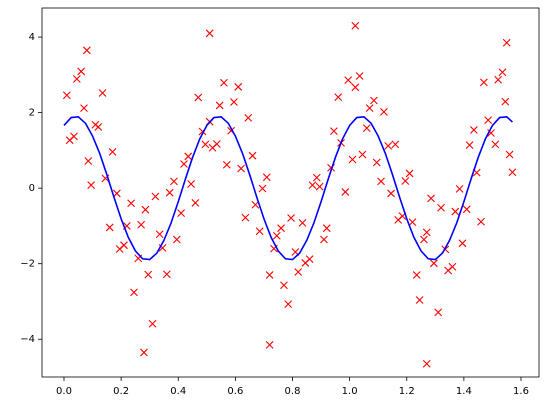  Describe the element at coordinates (521, 391) in the screenshot. I see `x-tick-label: 1.6` at that location.